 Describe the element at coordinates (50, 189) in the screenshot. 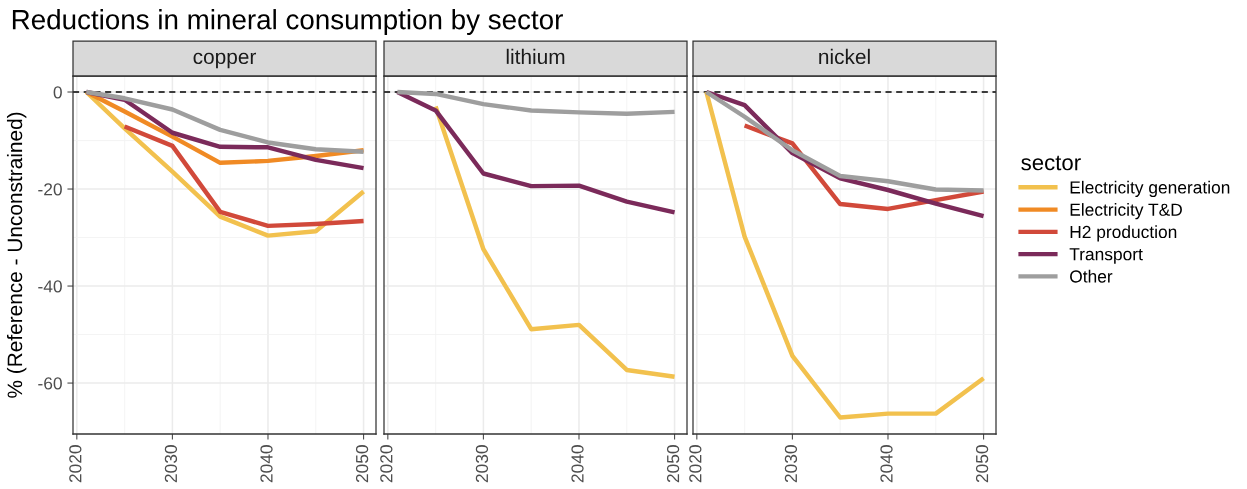

I see `y-tick-label: -20` at that location.